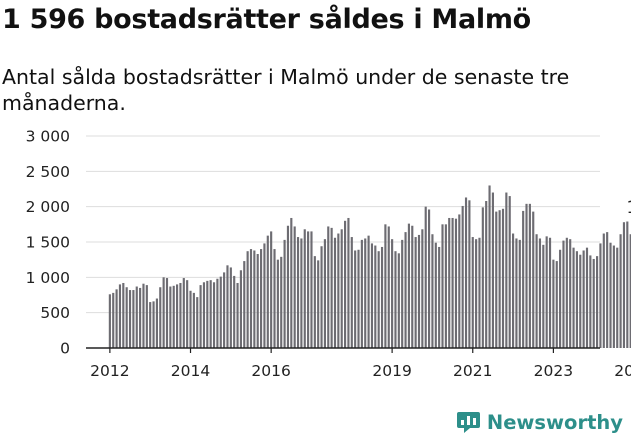  What do you see at coordinates (554, 422) in the screenshot?
I see `brand-name: Newsworthy` at bounding box center [554, 422].